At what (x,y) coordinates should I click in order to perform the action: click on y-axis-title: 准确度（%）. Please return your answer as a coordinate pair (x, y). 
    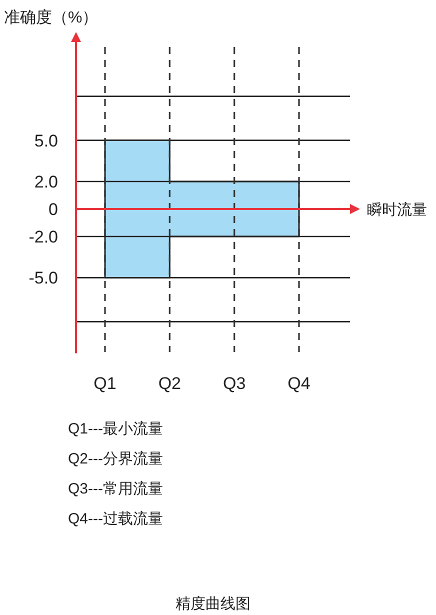
    Looking at the image, I should click on (51, 17).